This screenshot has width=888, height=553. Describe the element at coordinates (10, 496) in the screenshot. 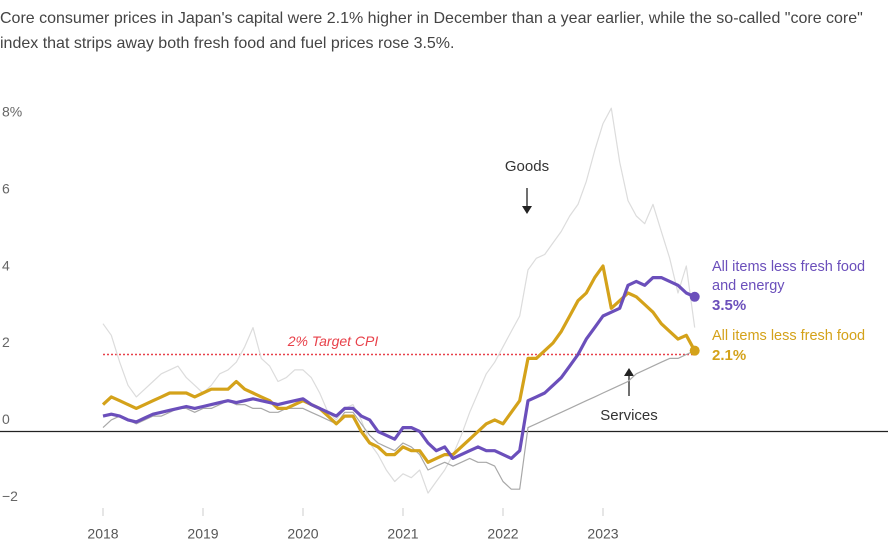

I see `y-tick-label: −2` at that location.